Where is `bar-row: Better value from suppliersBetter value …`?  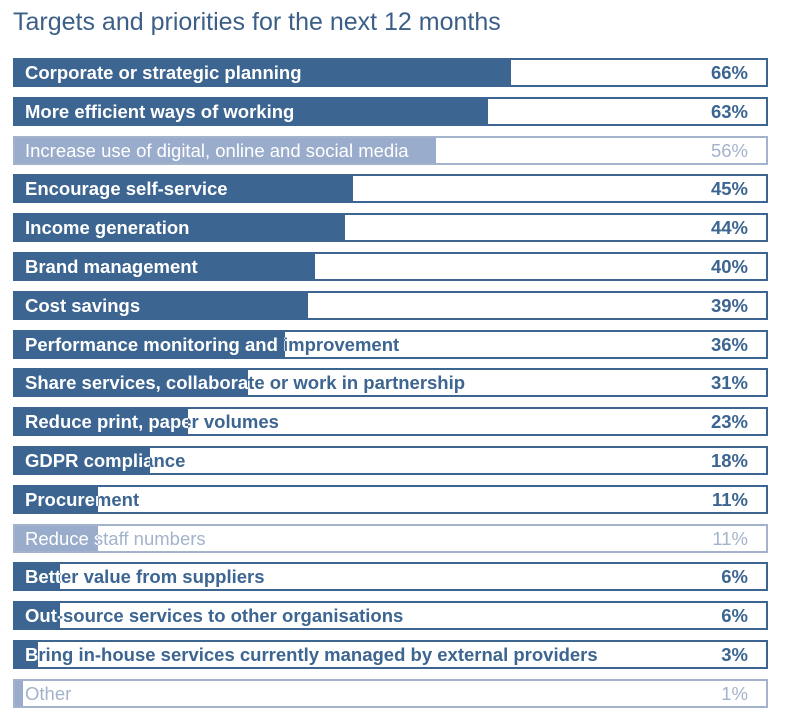 bar-row: Better value from suppliersBetter value … is located at coordinates (390, 577).